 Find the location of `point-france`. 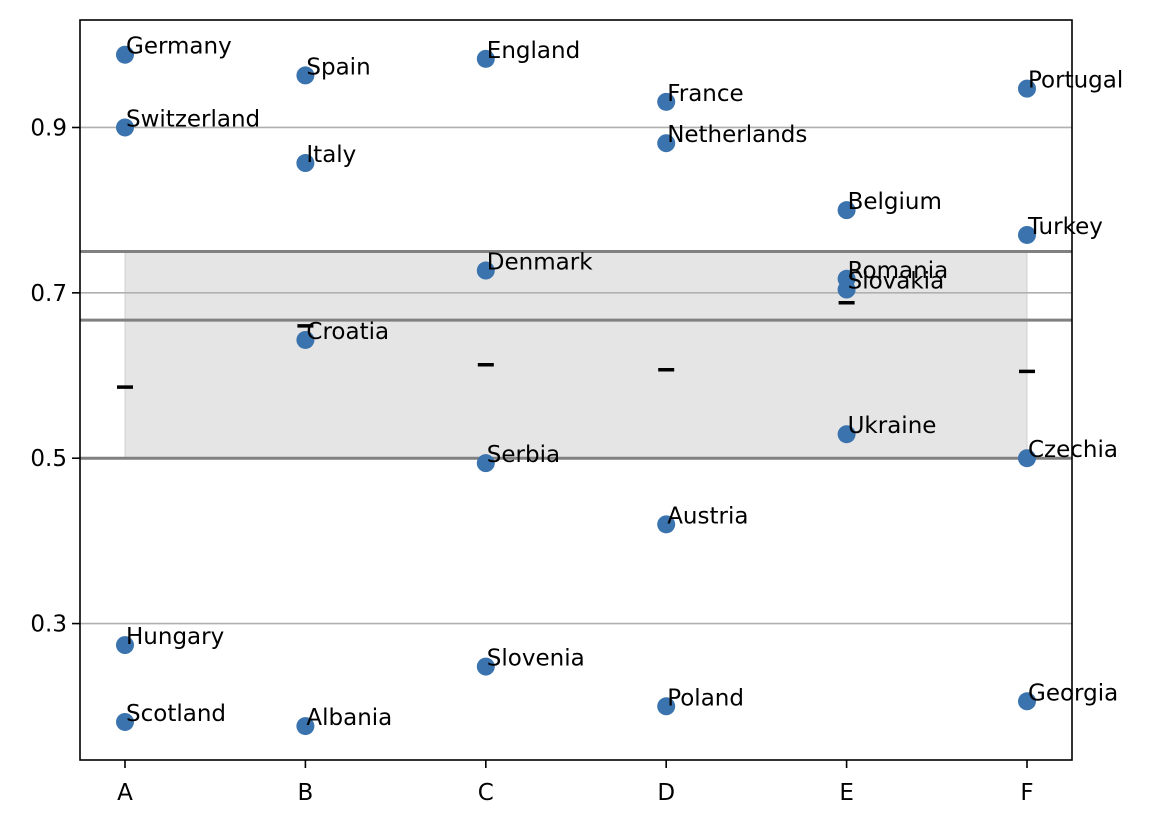

point-france is located at coordinates (666, 101).